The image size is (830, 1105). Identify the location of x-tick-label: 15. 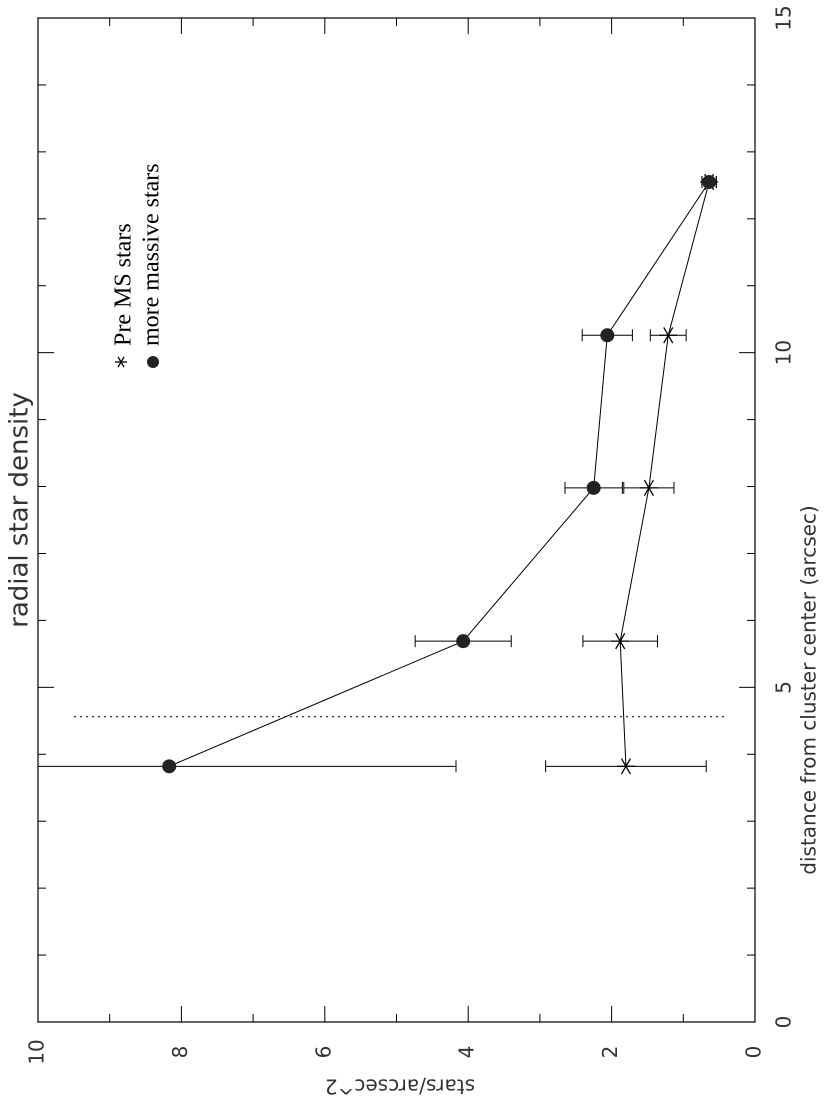
(784, 17).